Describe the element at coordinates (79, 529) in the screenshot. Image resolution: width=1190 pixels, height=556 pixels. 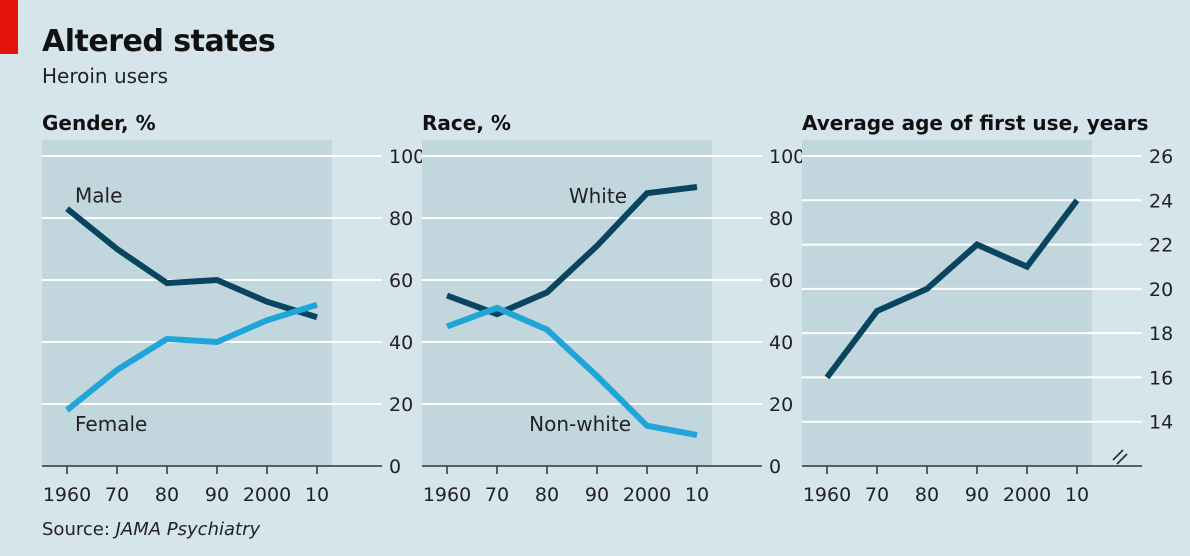
I see `source-prefix: Source:` at that location.